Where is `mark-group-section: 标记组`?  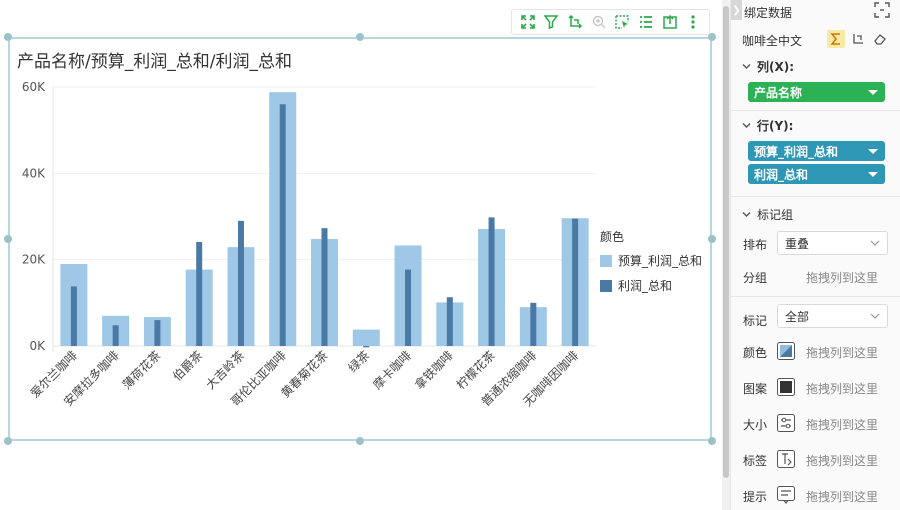
mark-group-section: 标记组 is located at coordinates (767, 214).